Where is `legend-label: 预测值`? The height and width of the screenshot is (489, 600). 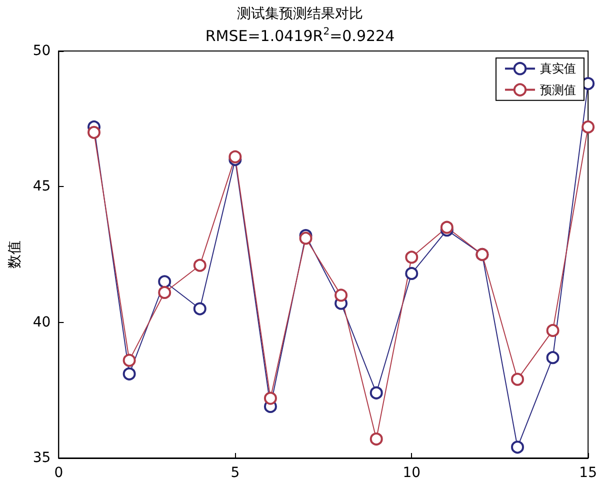 legend-label: 预测值 is located at coordinates (558, 89).